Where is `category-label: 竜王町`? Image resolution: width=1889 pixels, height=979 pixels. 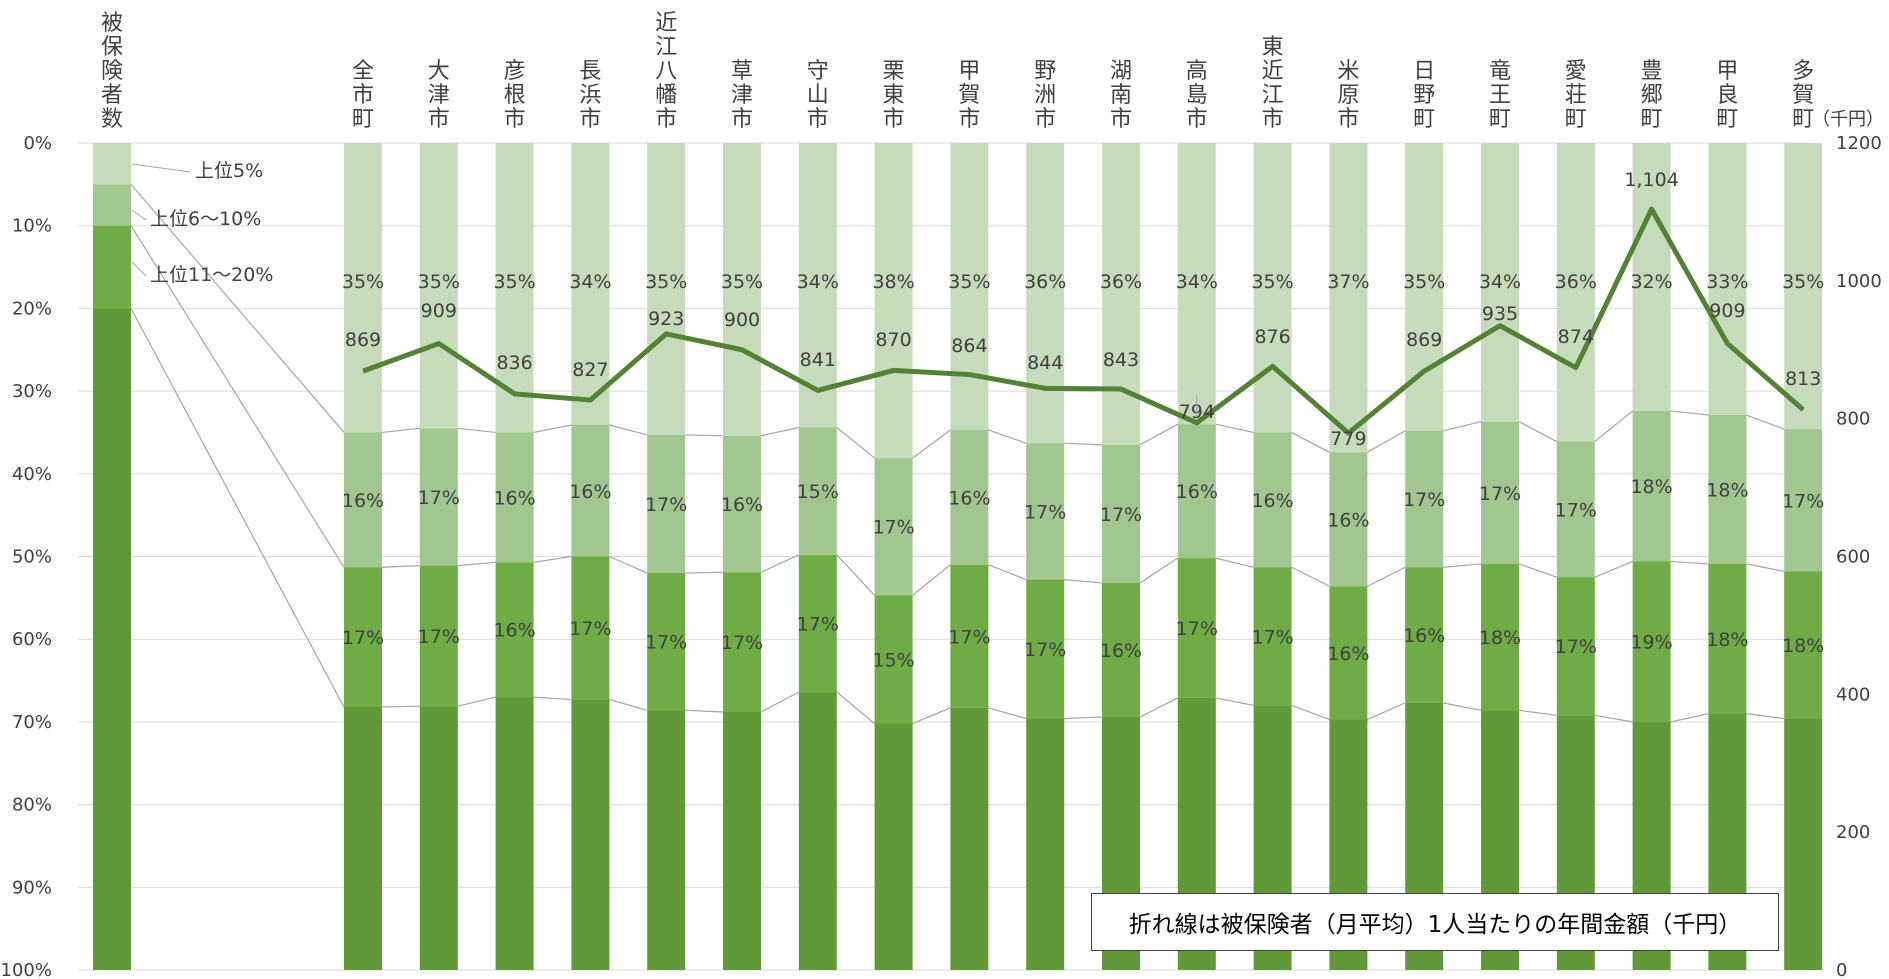 category-label: 竜王町 is located at coordinates (1500, 95).